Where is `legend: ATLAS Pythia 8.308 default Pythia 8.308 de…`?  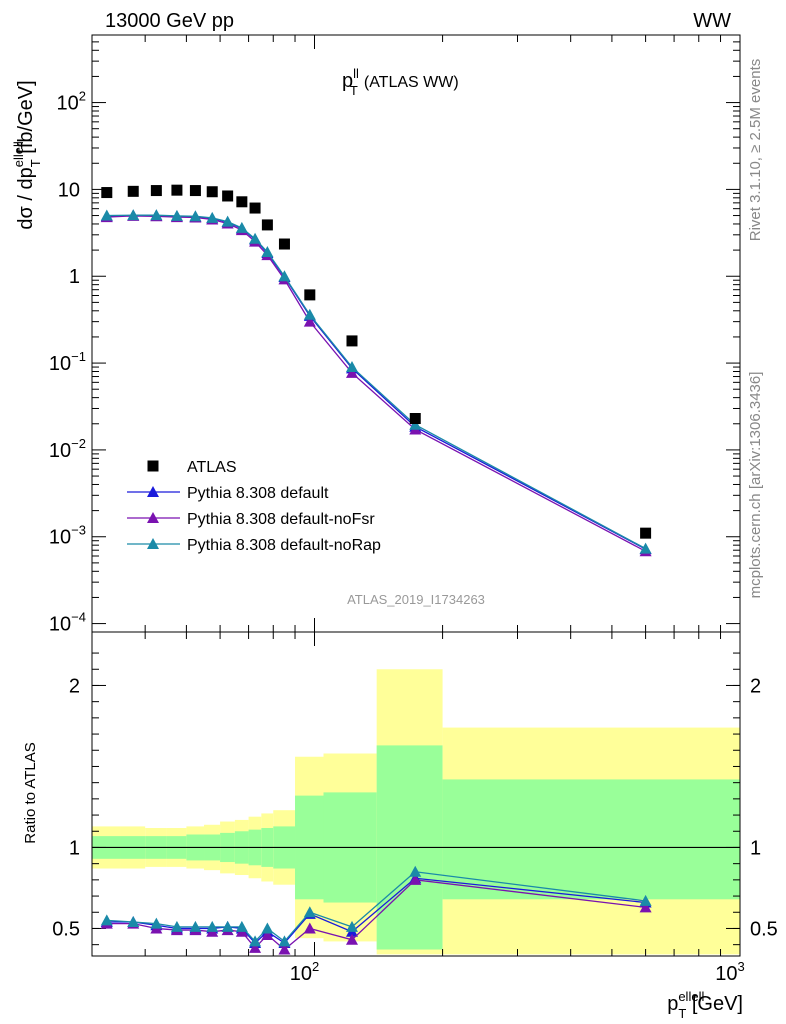
legend: ATLAS Pythia 8.308 default Pythia 8.308 de… is located at coordinates (254, 506).